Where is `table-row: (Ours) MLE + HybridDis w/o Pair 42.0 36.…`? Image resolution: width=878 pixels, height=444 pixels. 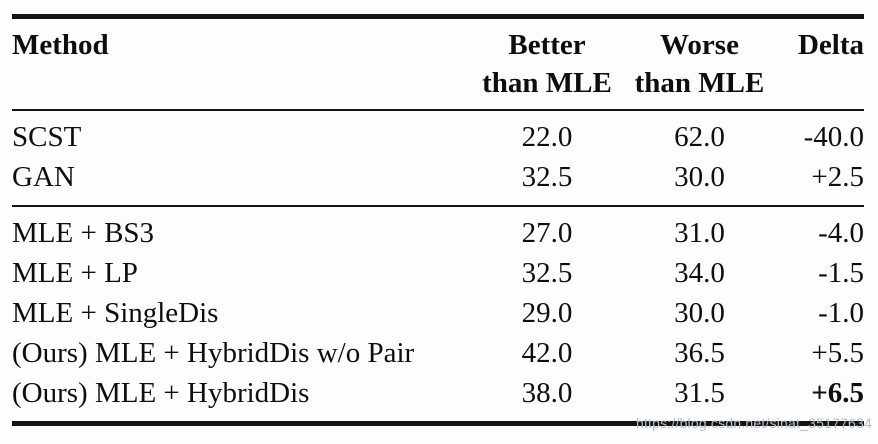
table-row: (Ours) MLE + HybridDis w/o Pair 42.0 36.… is located at coordinates (438, 353).